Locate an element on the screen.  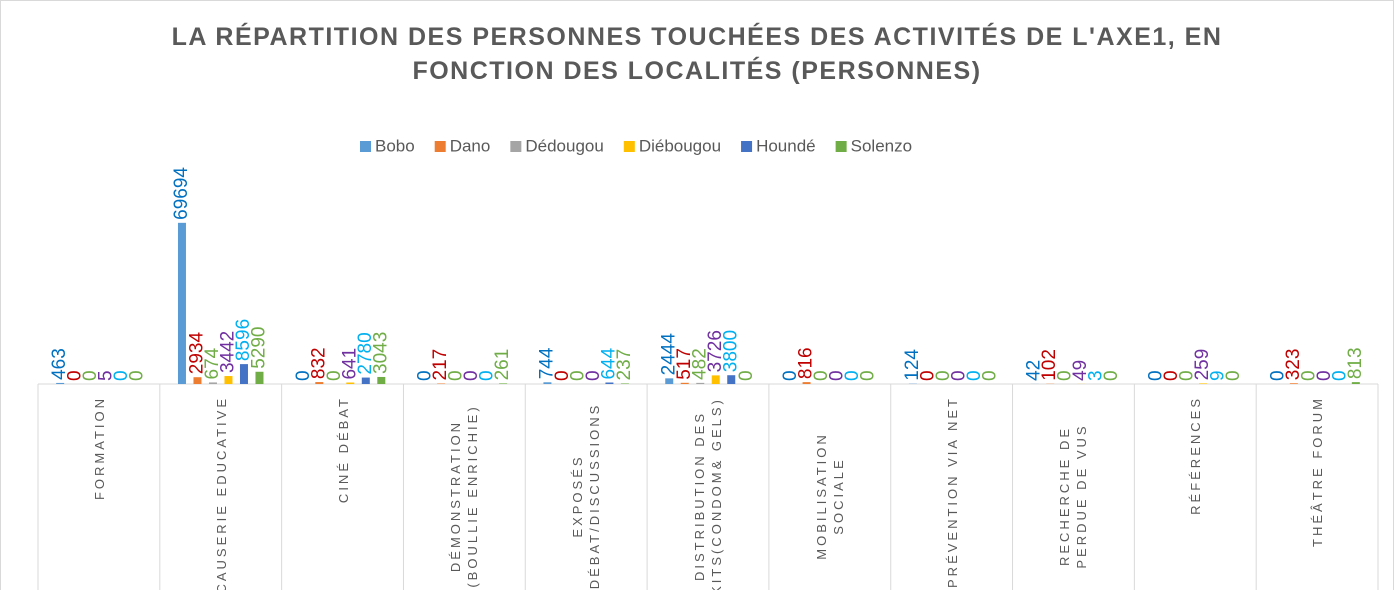
data-label: 102 is located at coordinates (1049, 365).